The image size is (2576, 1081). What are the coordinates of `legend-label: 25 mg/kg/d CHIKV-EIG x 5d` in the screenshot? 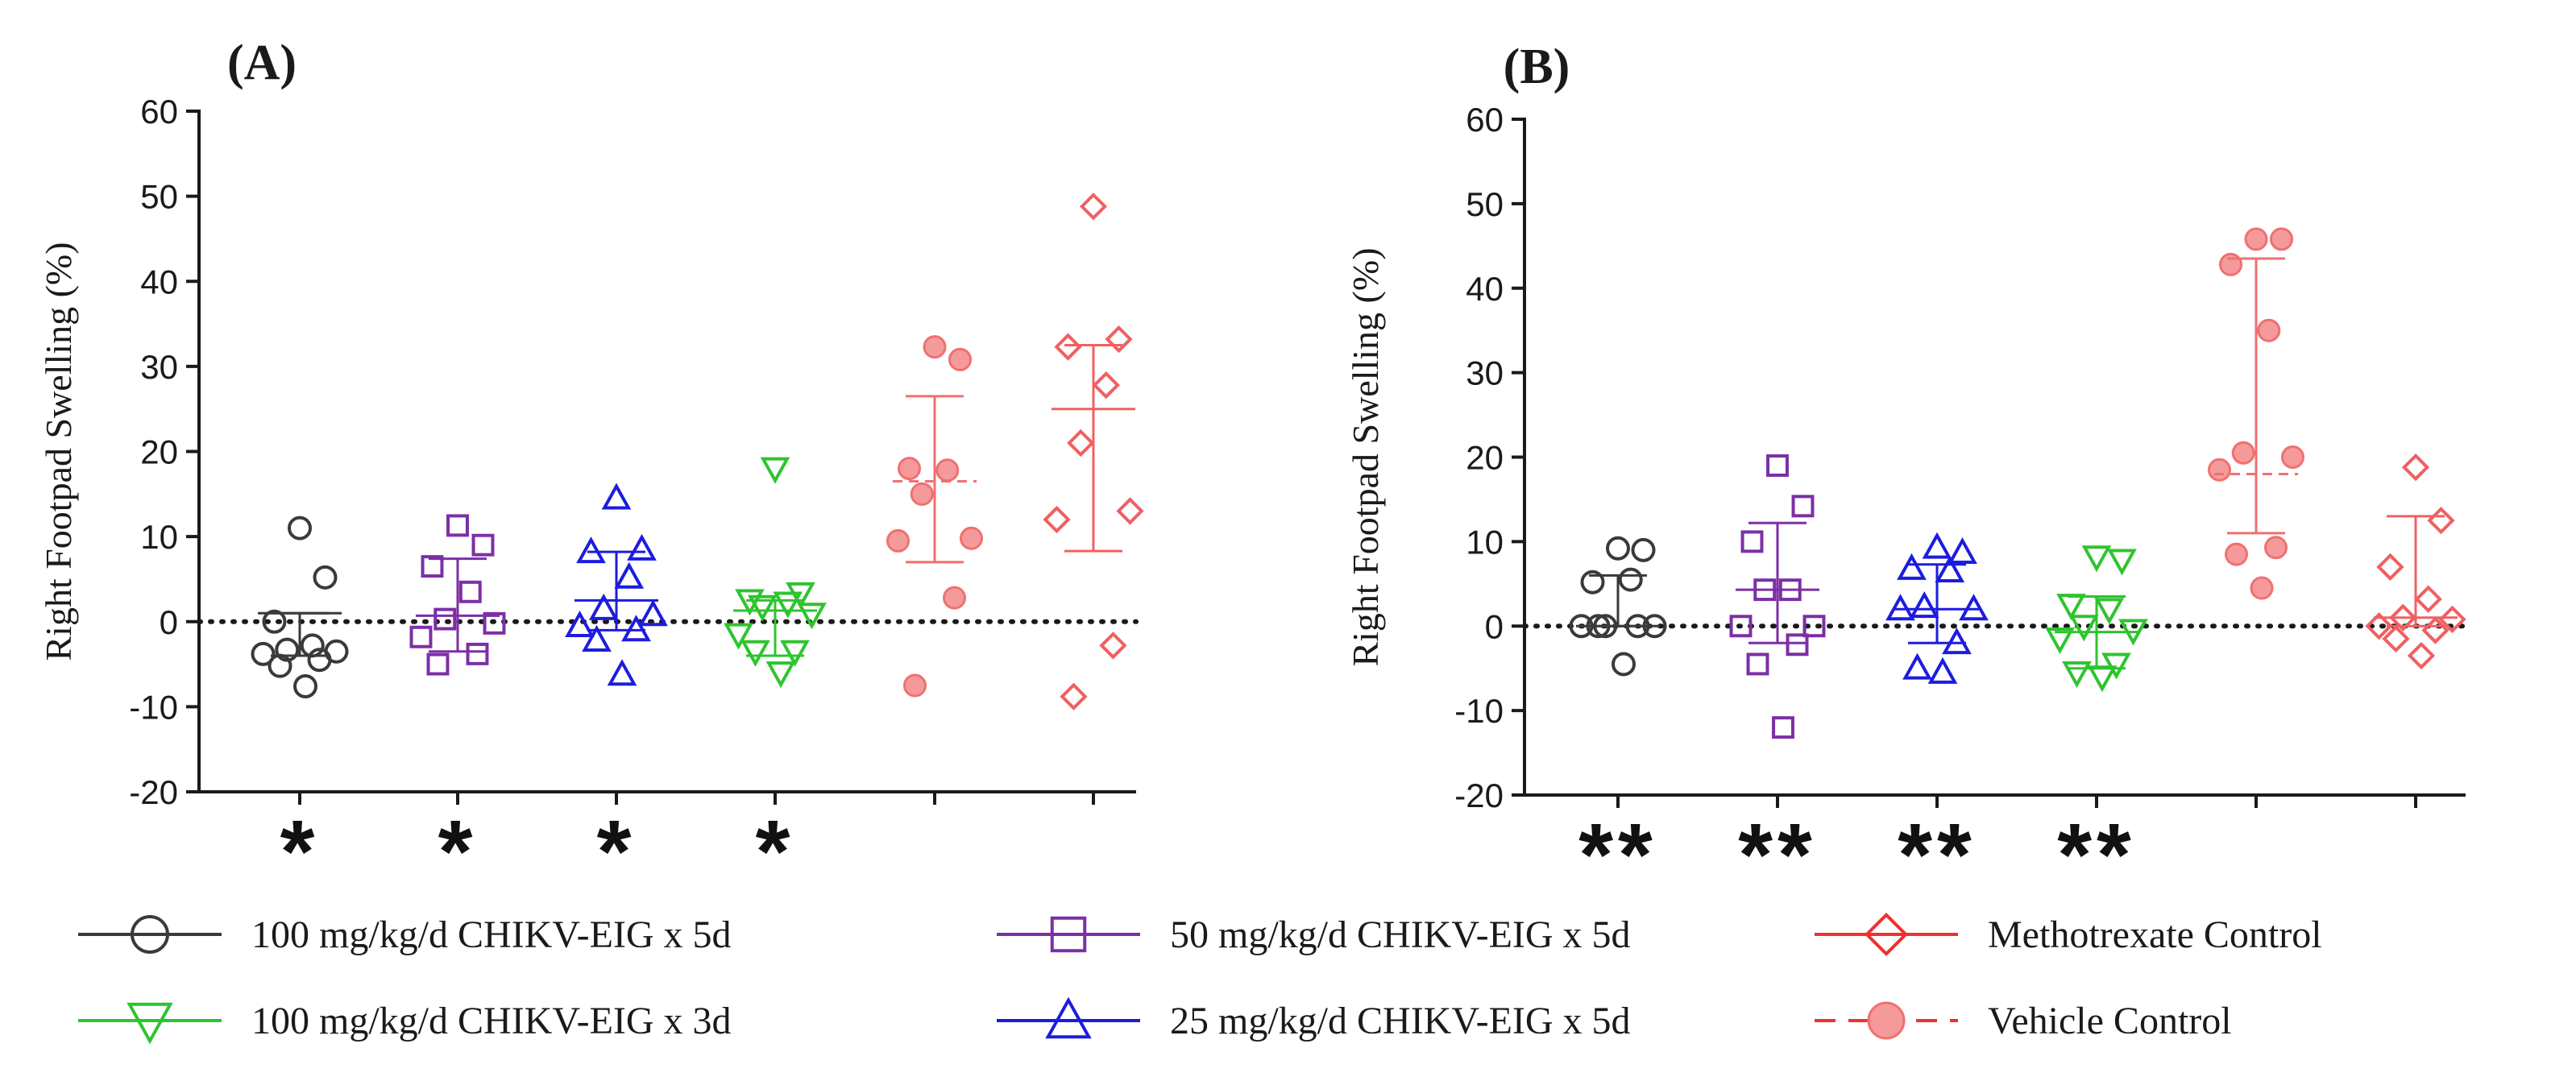 It's located at (1400, 1021).